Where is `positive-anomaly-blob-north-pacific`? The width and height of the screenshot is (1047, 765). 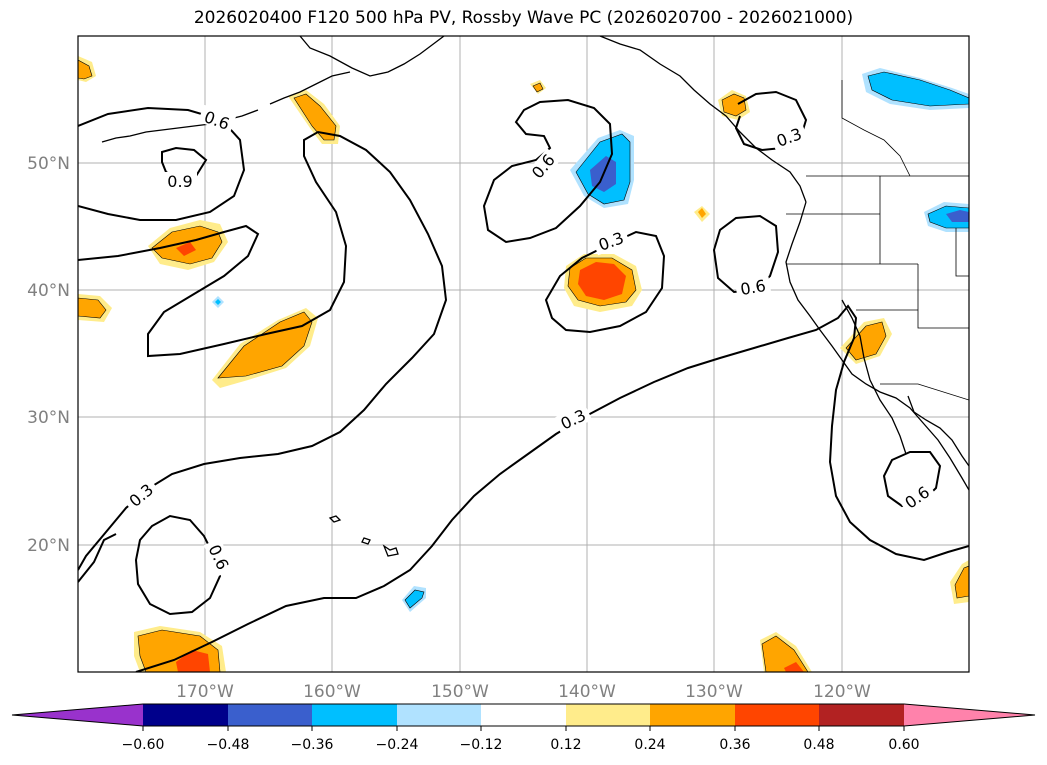
positive-anomaly-blob-north-pacific is located at coordinates (603, 283).